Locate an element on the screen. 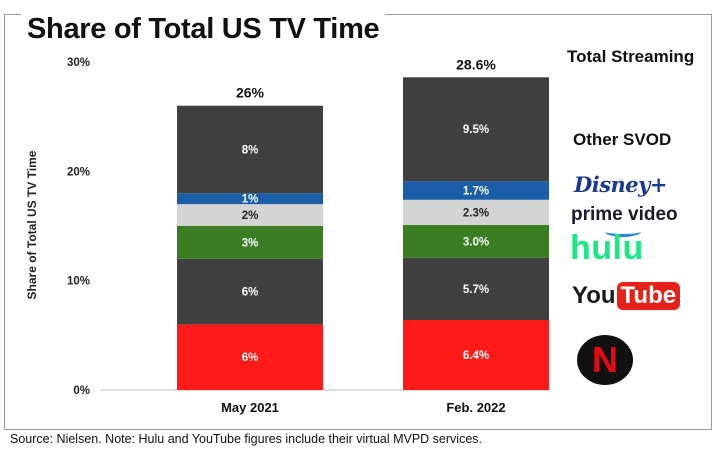  total-label: 26% is located at coordinates (250, 93).